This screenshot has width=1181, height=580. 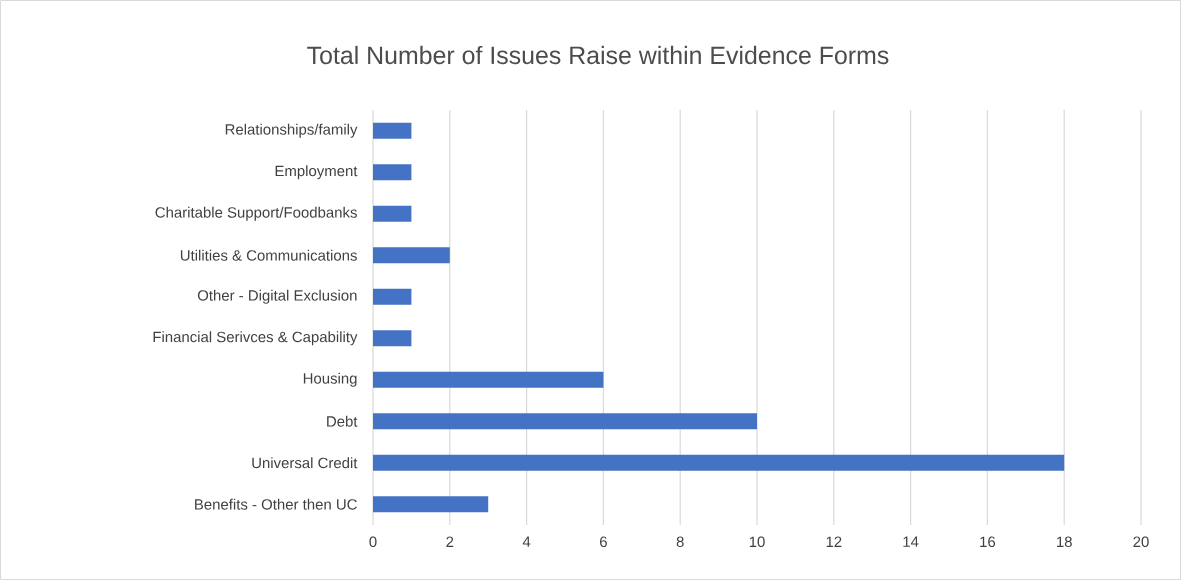 I want to click on x-tick-label: 16, so click(x=988, y=542).